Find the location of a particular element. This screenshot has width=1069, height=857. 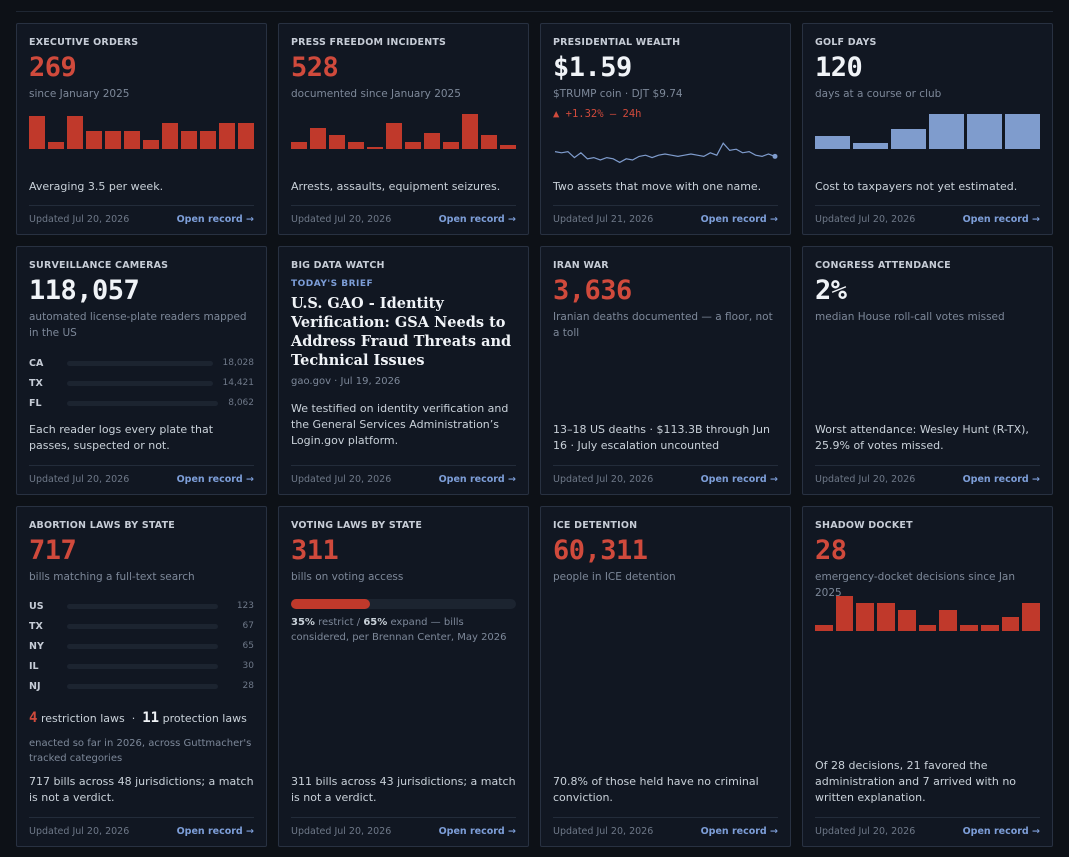

sparkline-endpoint is located at coordinates (775, 156).